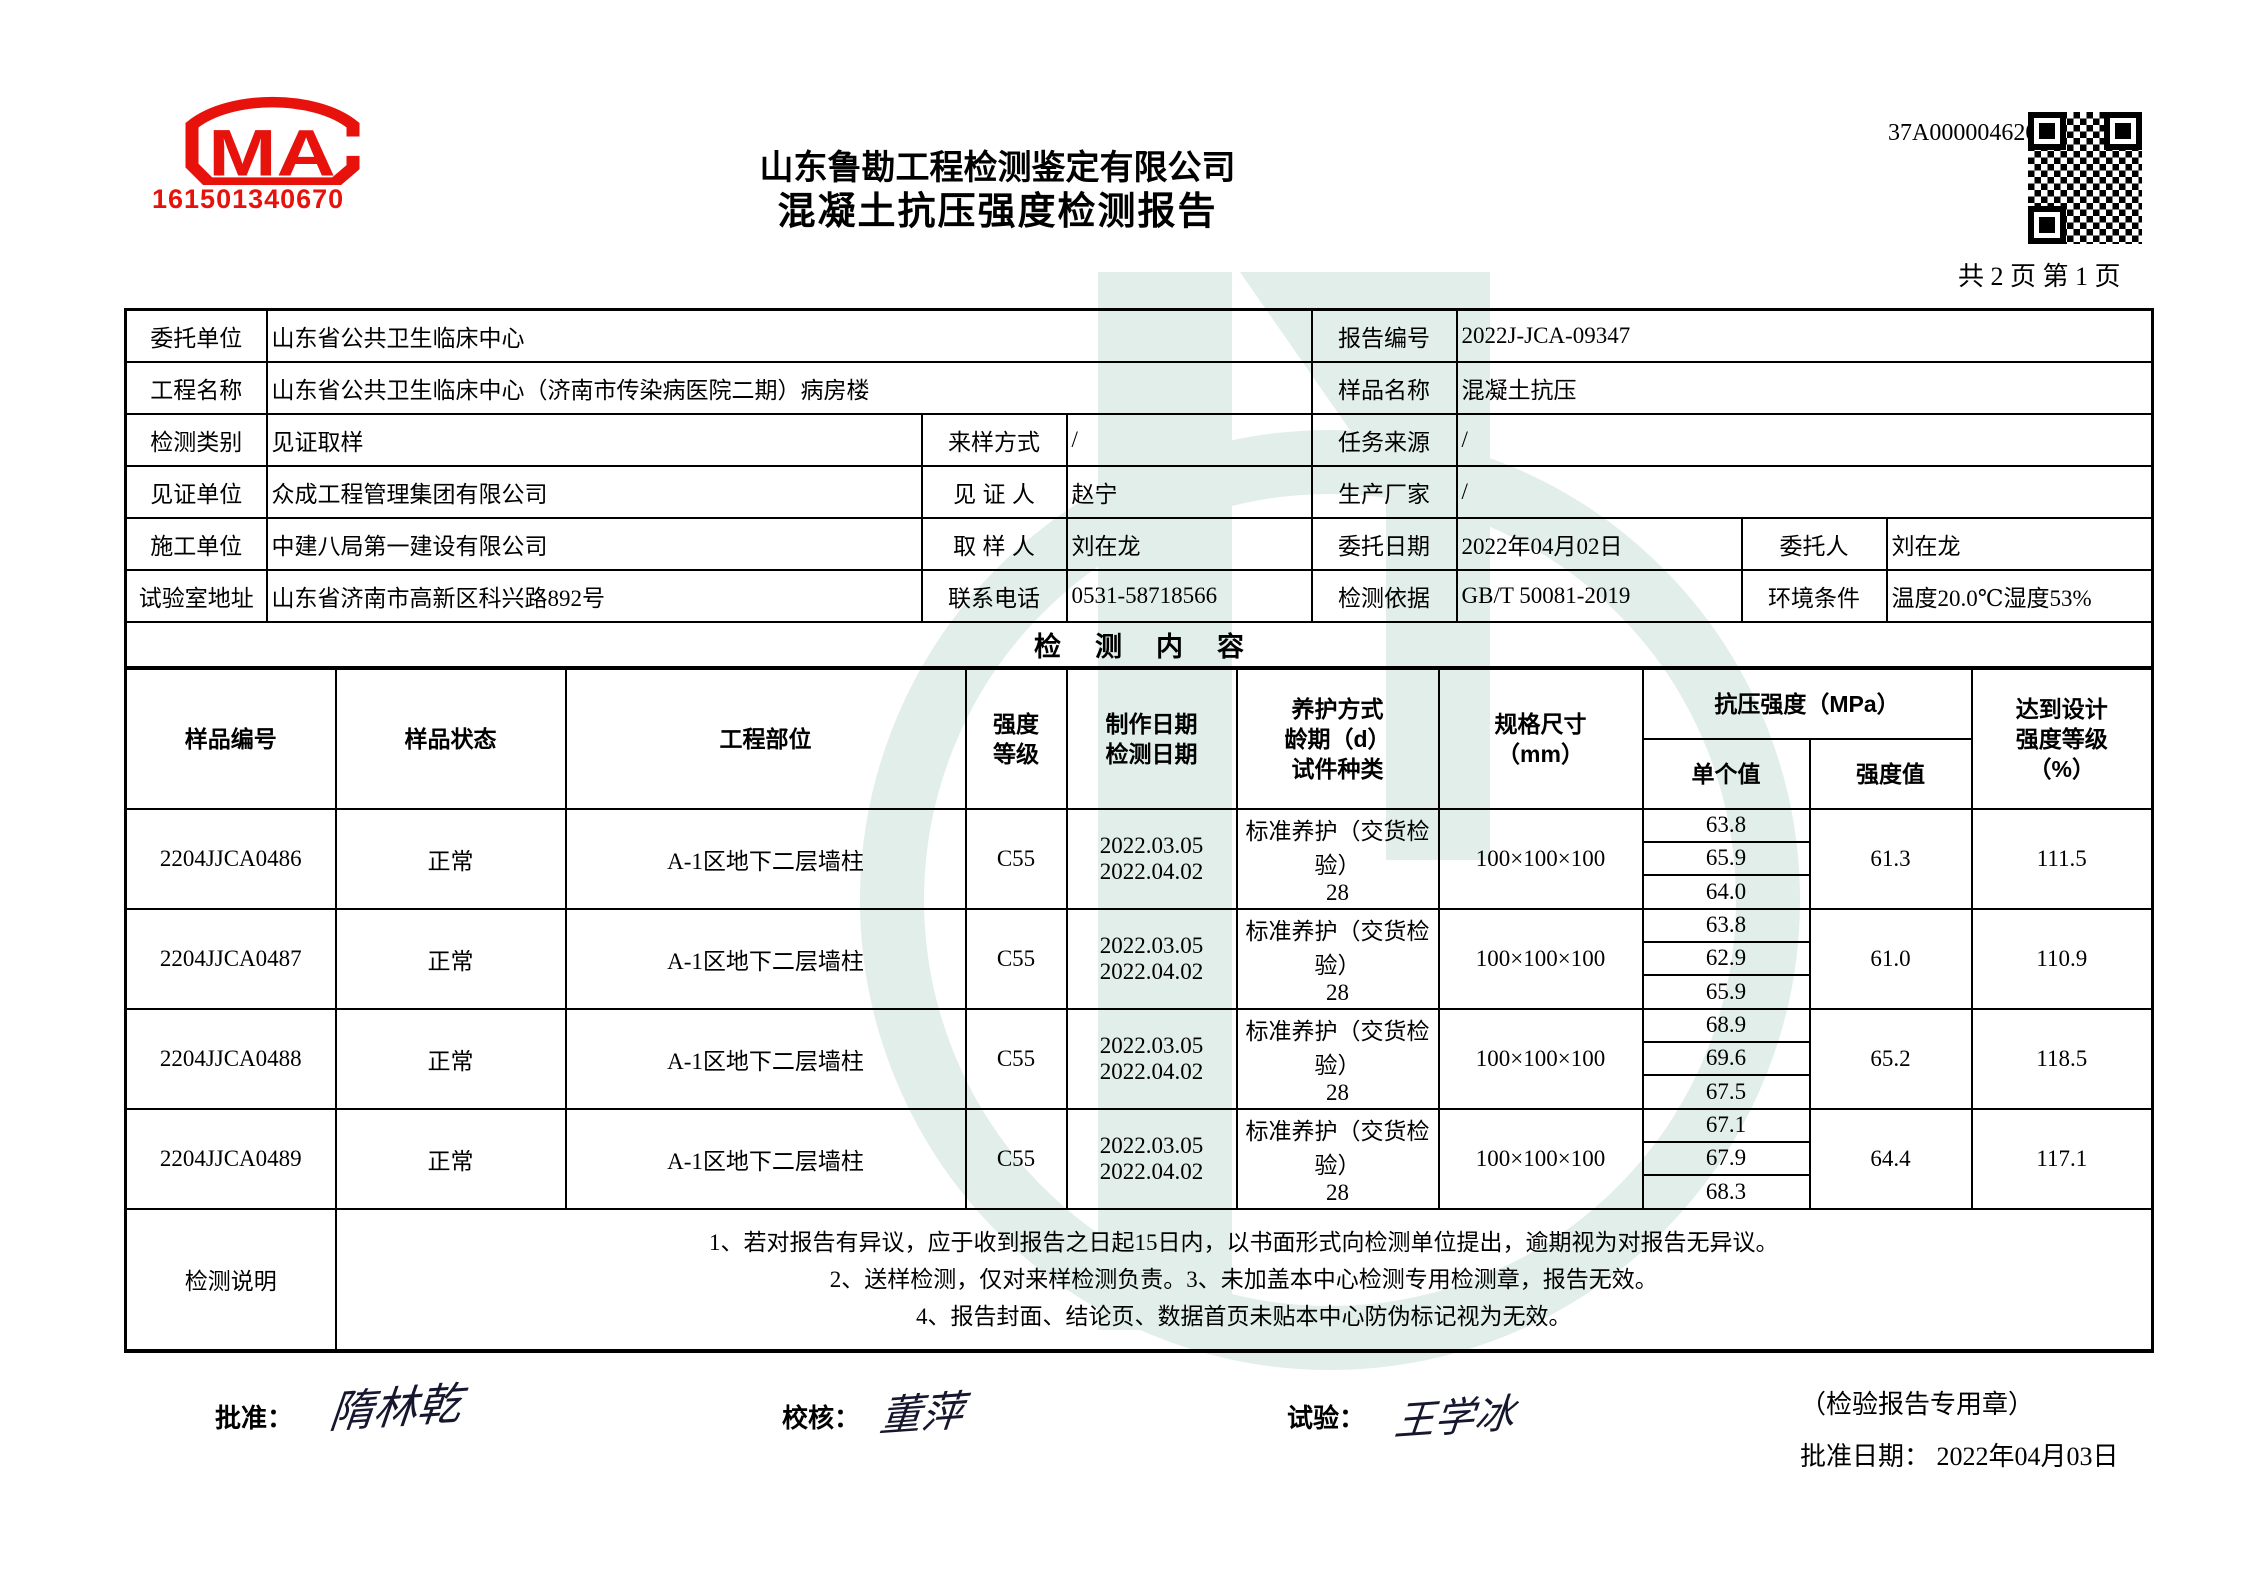 This screenshot has width=2245, height=1587. What do you see at coordinates (594, 491) in the screenshot?
I see `witness-unit-value: 众成工程管理集团有限公司` at bounding box center [594, 491].